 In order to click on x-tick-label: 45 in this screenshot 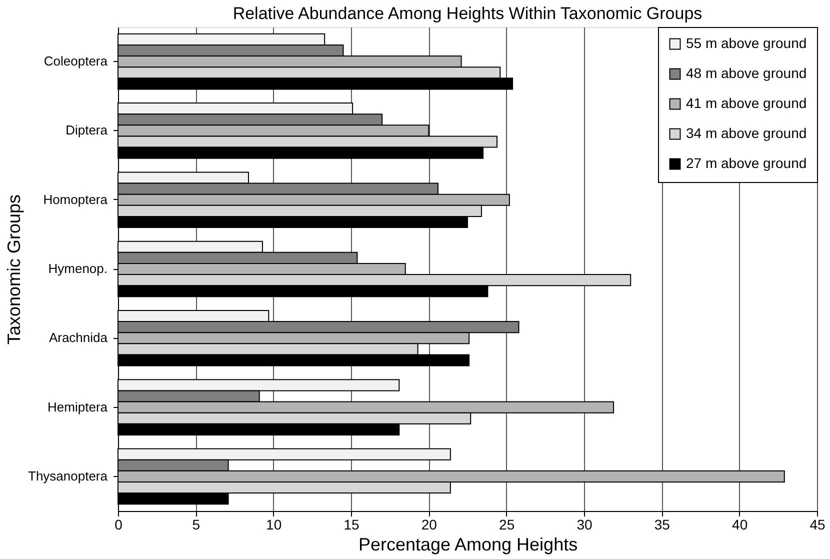, I will do `click(818, 524)`.